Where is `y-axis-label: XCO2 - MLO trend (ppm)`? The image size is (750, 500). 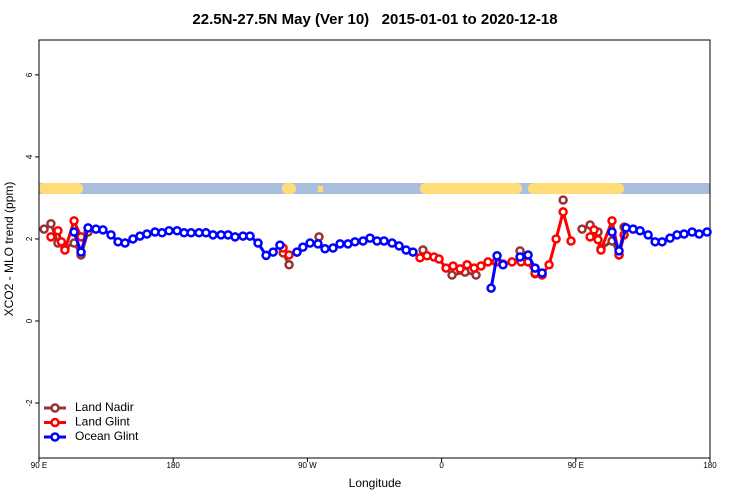 y-axis-label: XCO2 - MLO trend (ppm) is located at coordinates (9, 249).